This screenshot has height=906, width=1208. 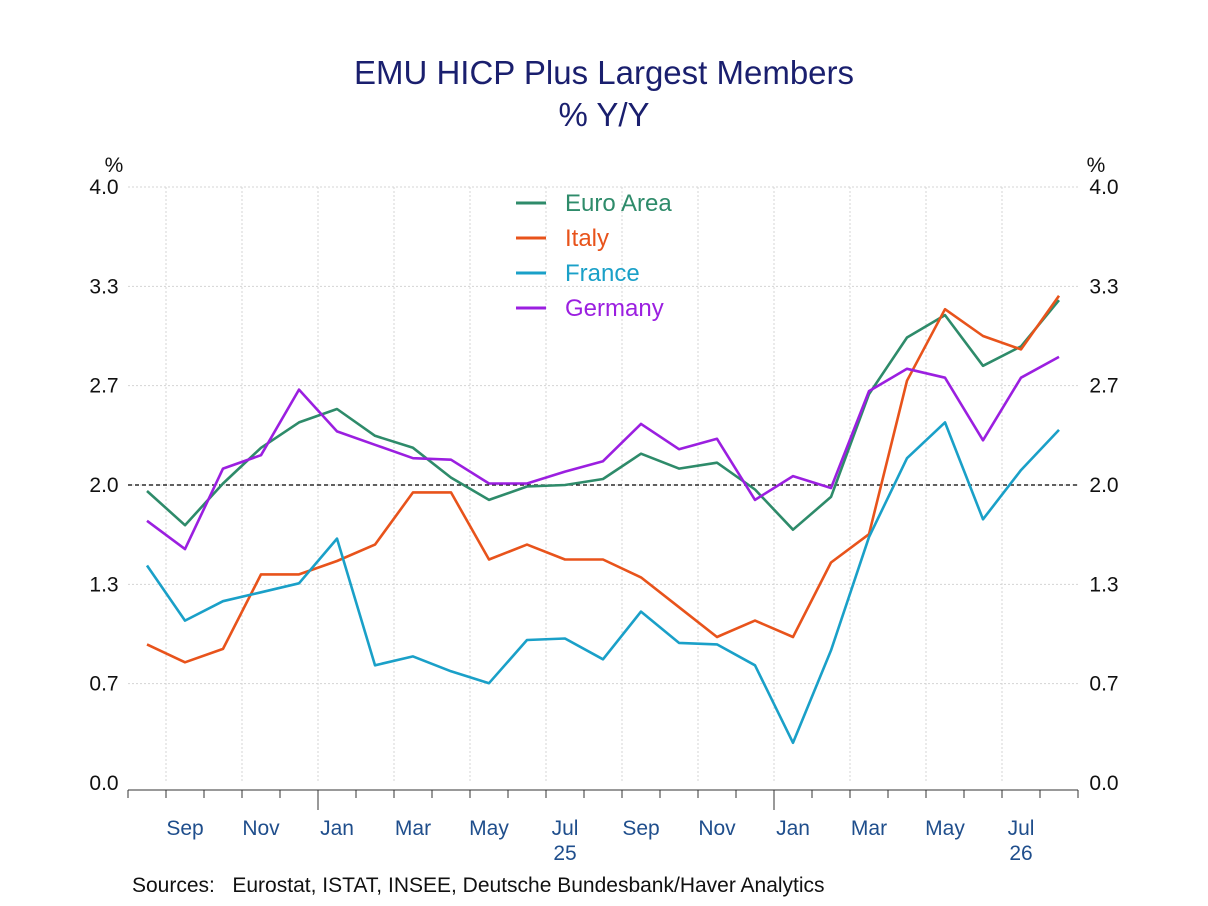 I want to click on legend-label: Euro Area, so click(x=618, y=203).